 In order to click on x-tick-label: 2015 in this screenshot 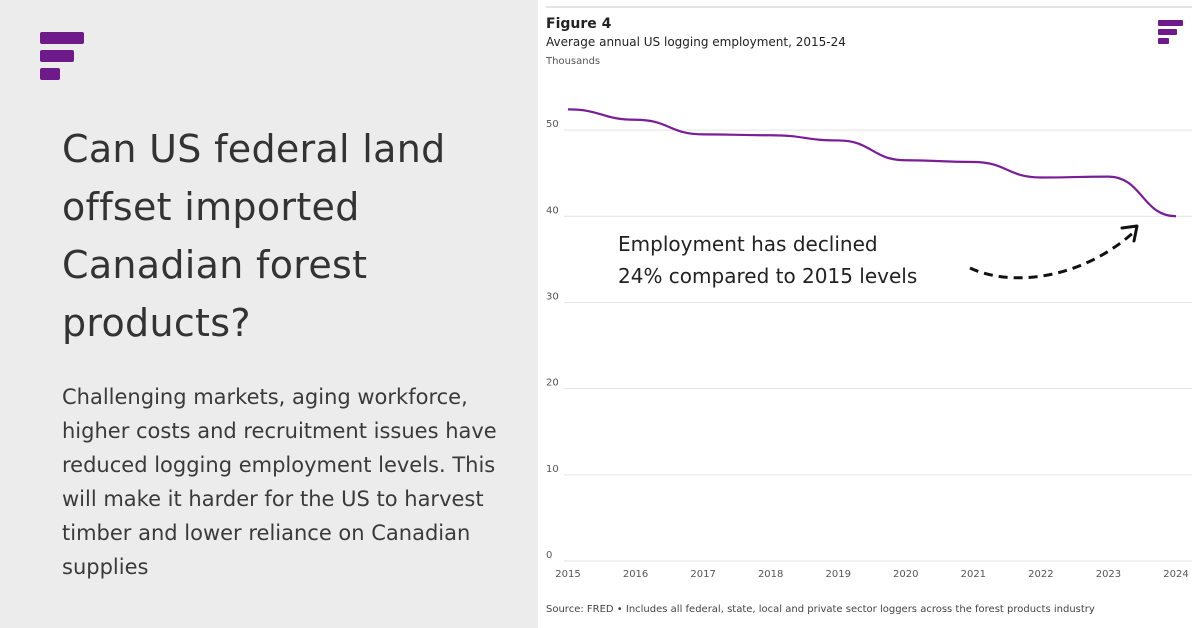, I will do `click(567, 574)`.